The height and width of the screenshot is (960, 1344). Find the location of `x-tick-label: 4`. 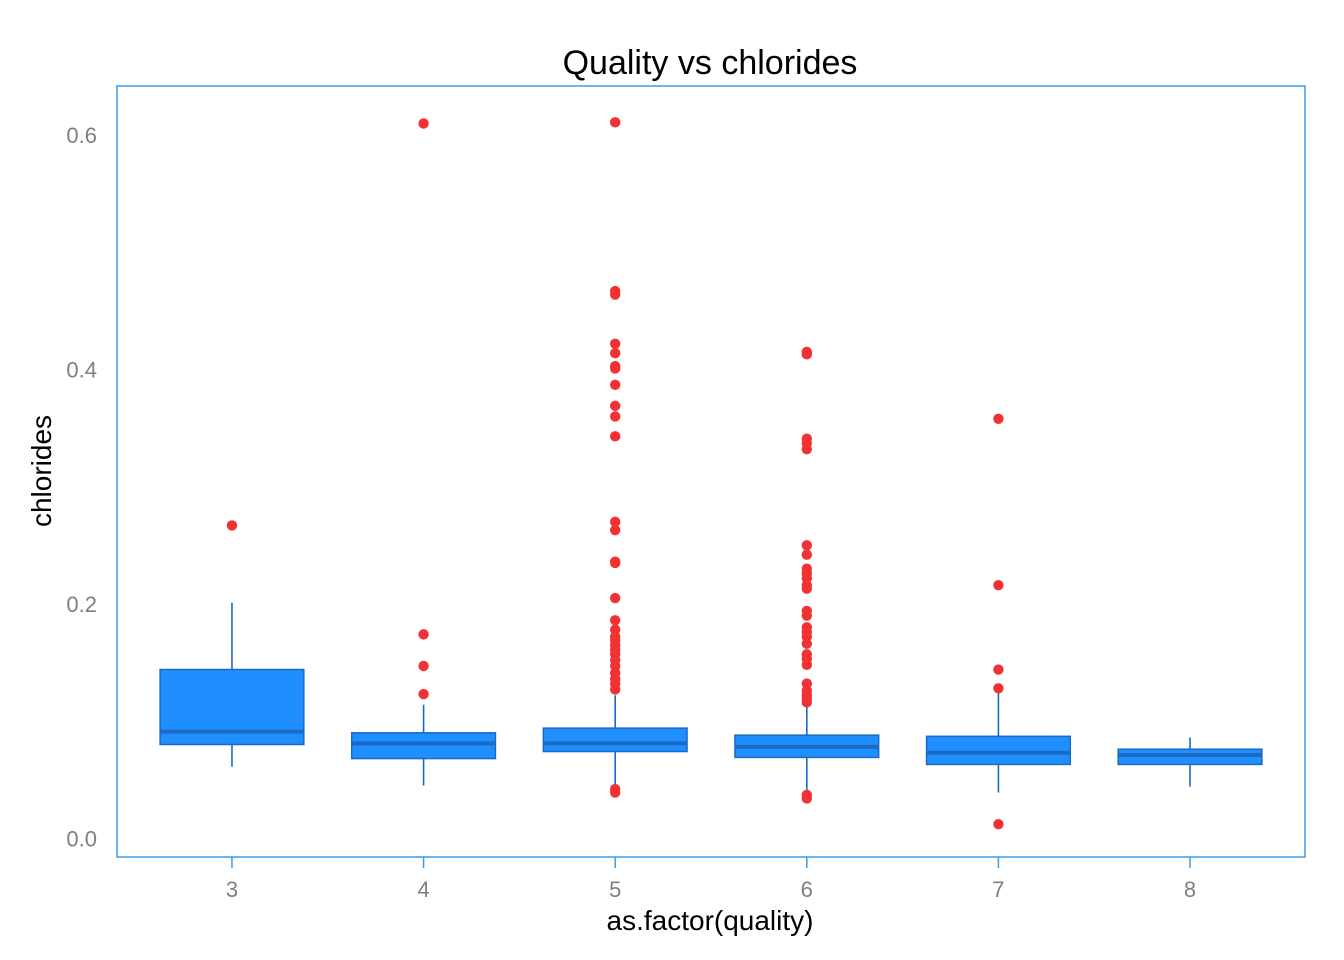

x-tick-label: 4 is located at coordinates (423, 889).